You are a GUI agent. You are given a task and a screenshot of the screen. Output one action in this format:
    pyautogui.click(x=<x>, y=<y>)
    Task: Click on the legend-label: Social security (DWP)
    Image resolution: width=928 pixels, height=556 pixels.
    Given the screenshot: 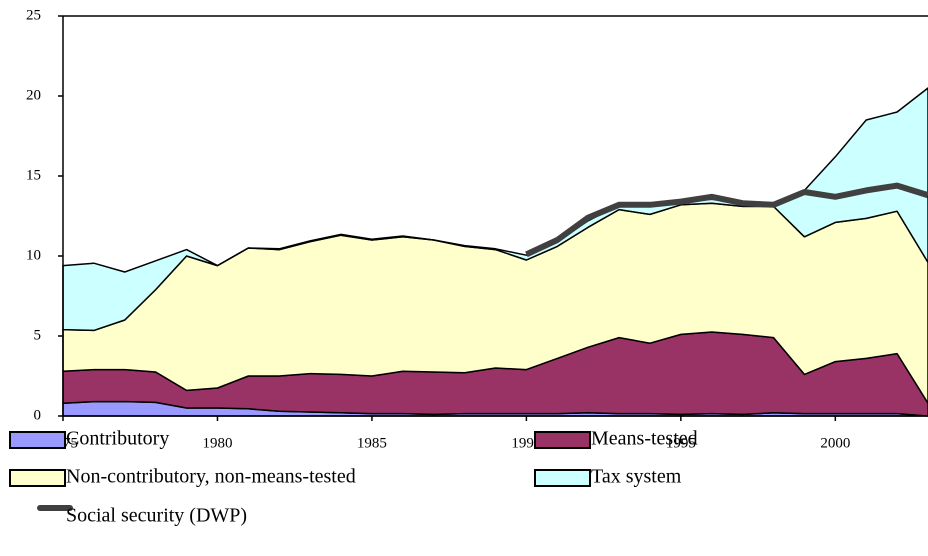 What is the action you would take?
    pyautogui.click(x=156, y=516)
    